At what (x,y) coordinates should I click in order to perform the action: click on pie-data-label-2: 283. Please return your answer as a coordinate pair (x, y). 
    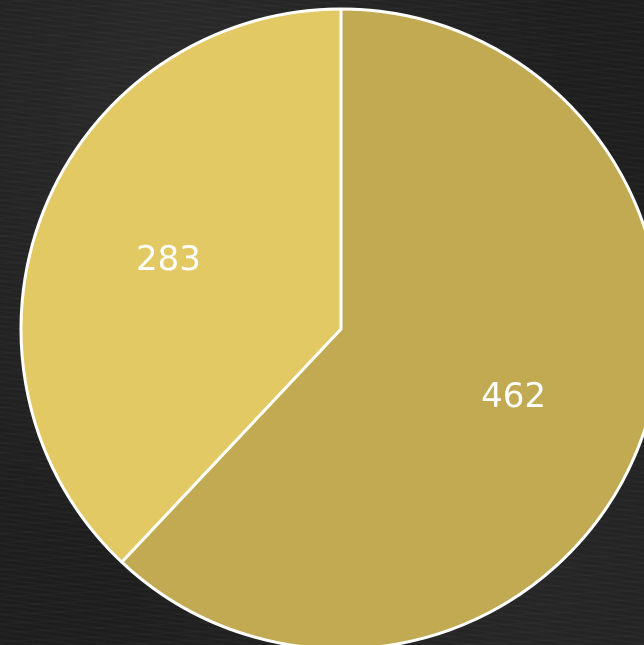
    Looking at the image, I should click on (168, 259).